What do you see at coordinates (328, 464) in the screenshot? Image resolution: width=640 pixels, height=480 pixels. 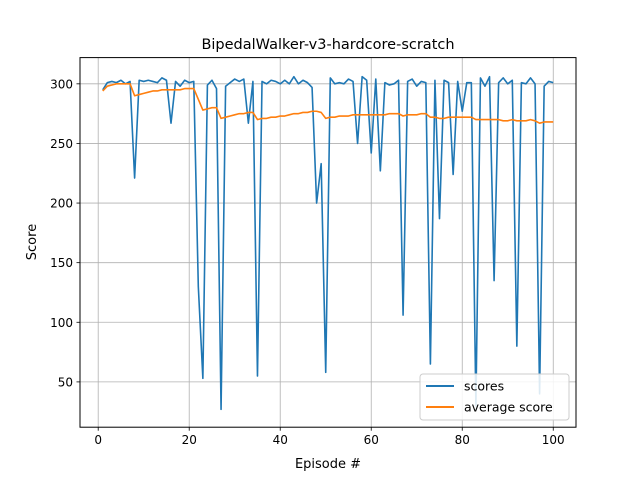 I see `x-axis-label: Episode #` at bounding box center [328, 464].